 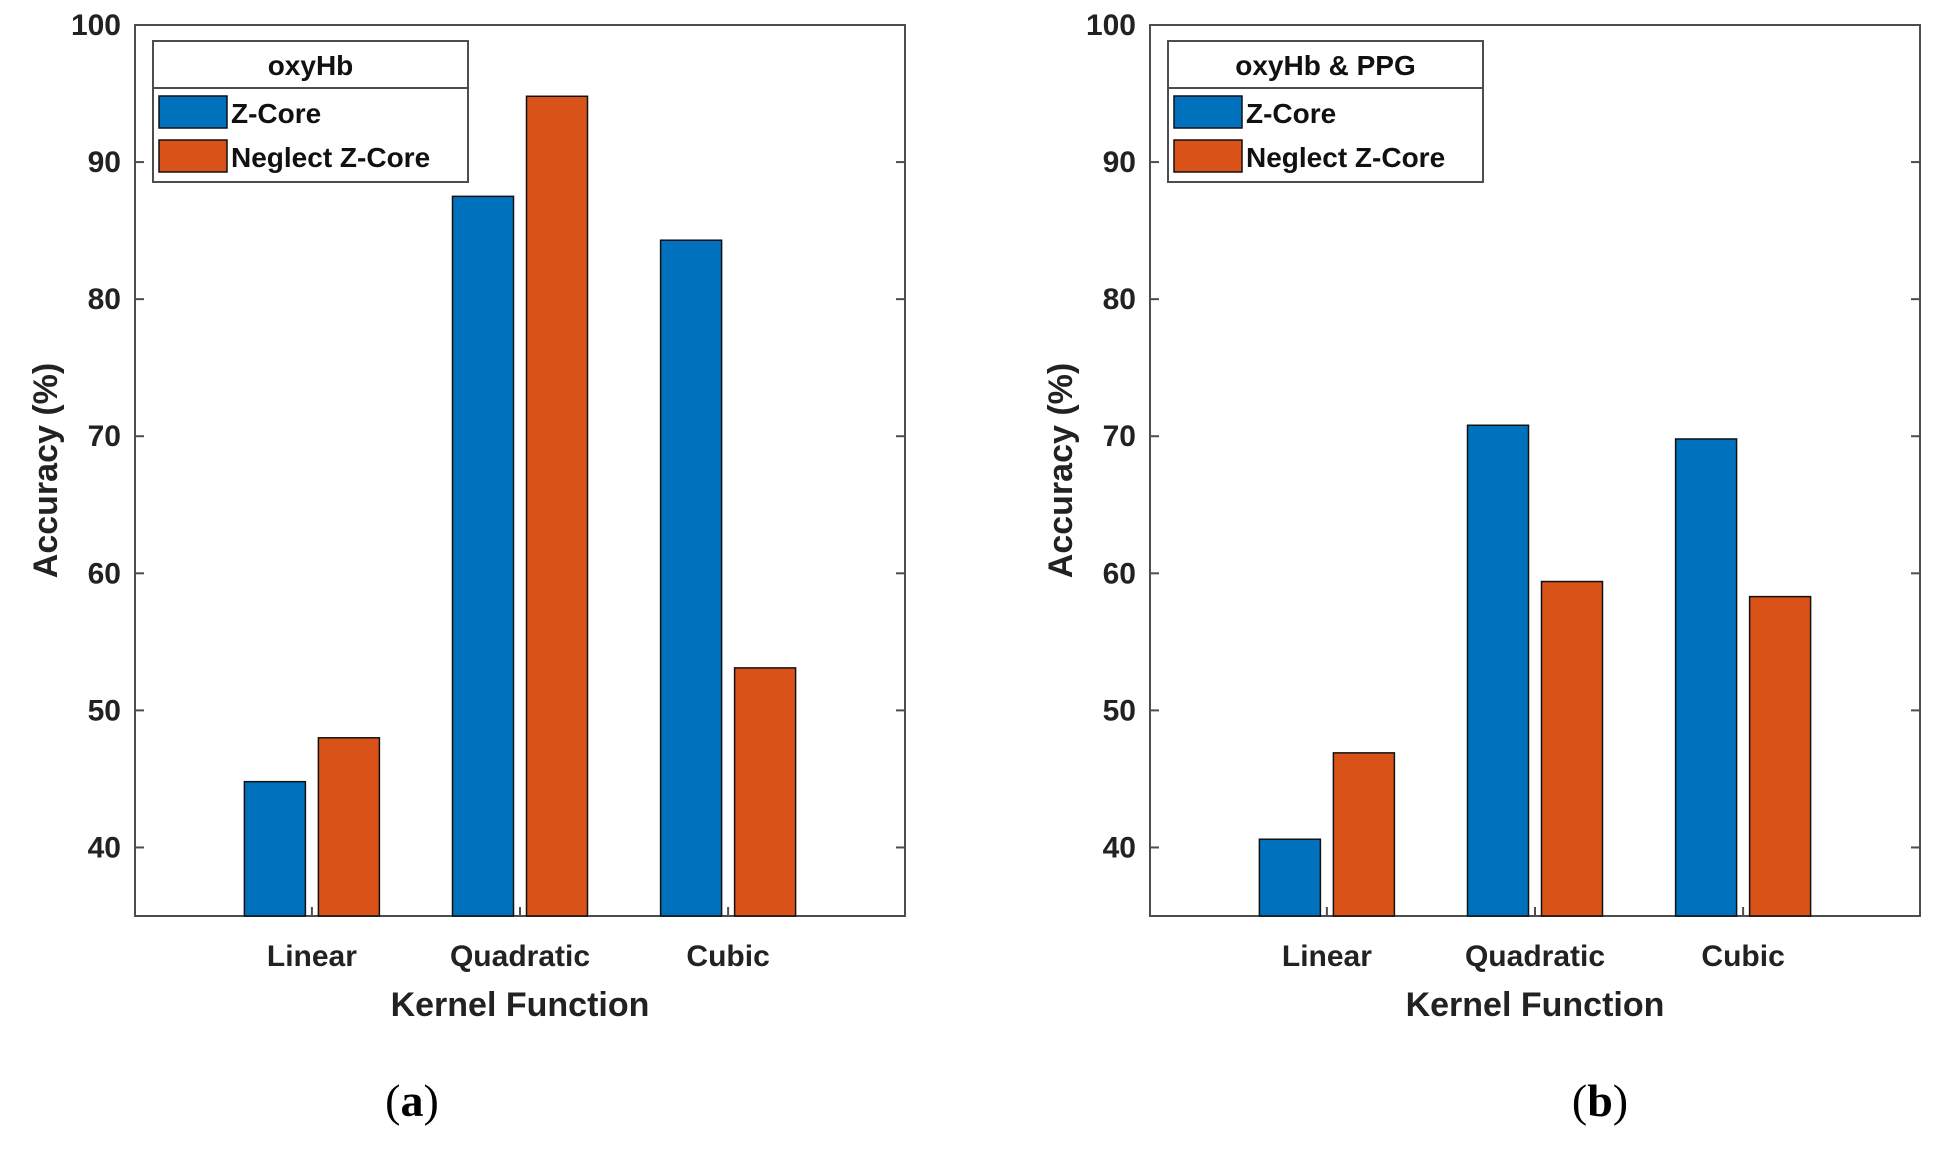 What do you see at coordinates (1325, 65) in the screenshot?
I see `legend-title: oxyHb & PPG` at bounding box center [1325, 65].